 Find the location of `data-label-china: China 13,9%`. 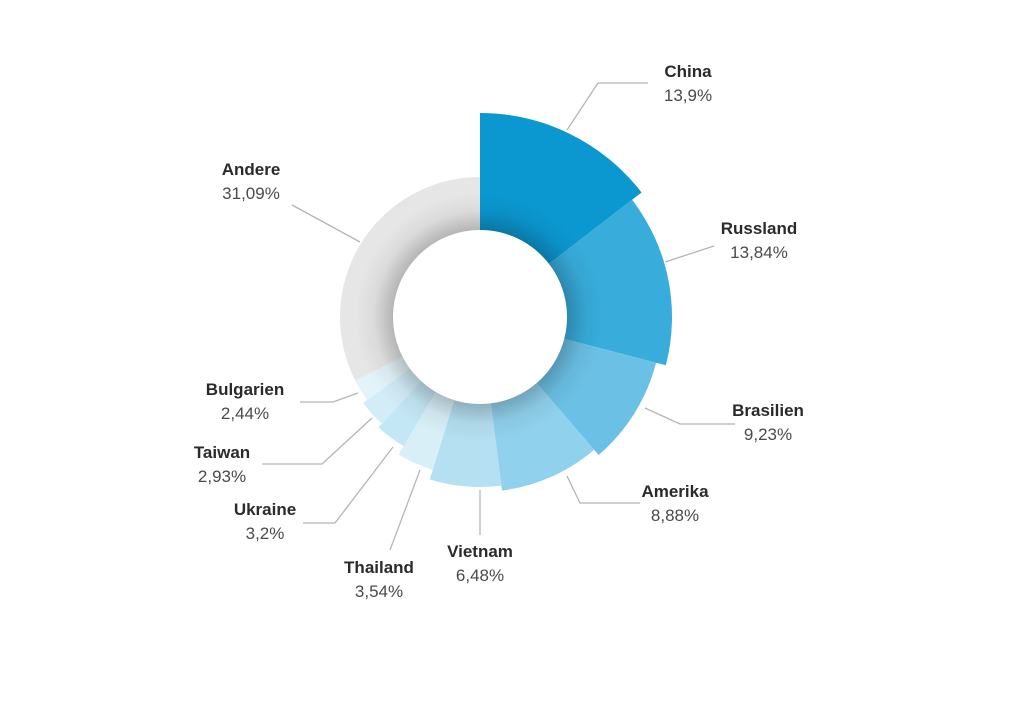

data-label-china: China 13,9% is located at coordinates (688, 84).